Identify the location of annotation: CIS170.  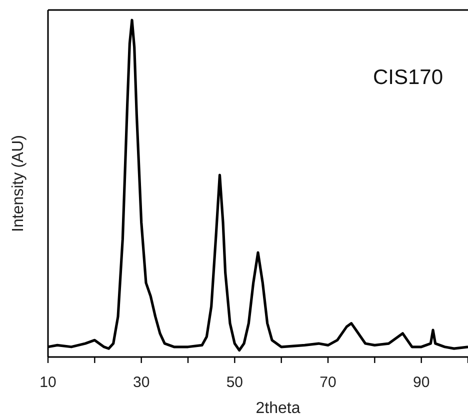
(408, 77).